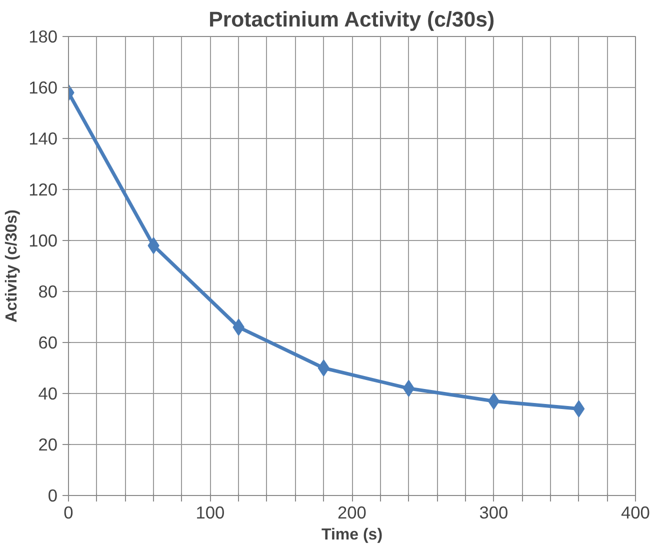  I want to click on y-tick-label: 40, so click(48, 394).